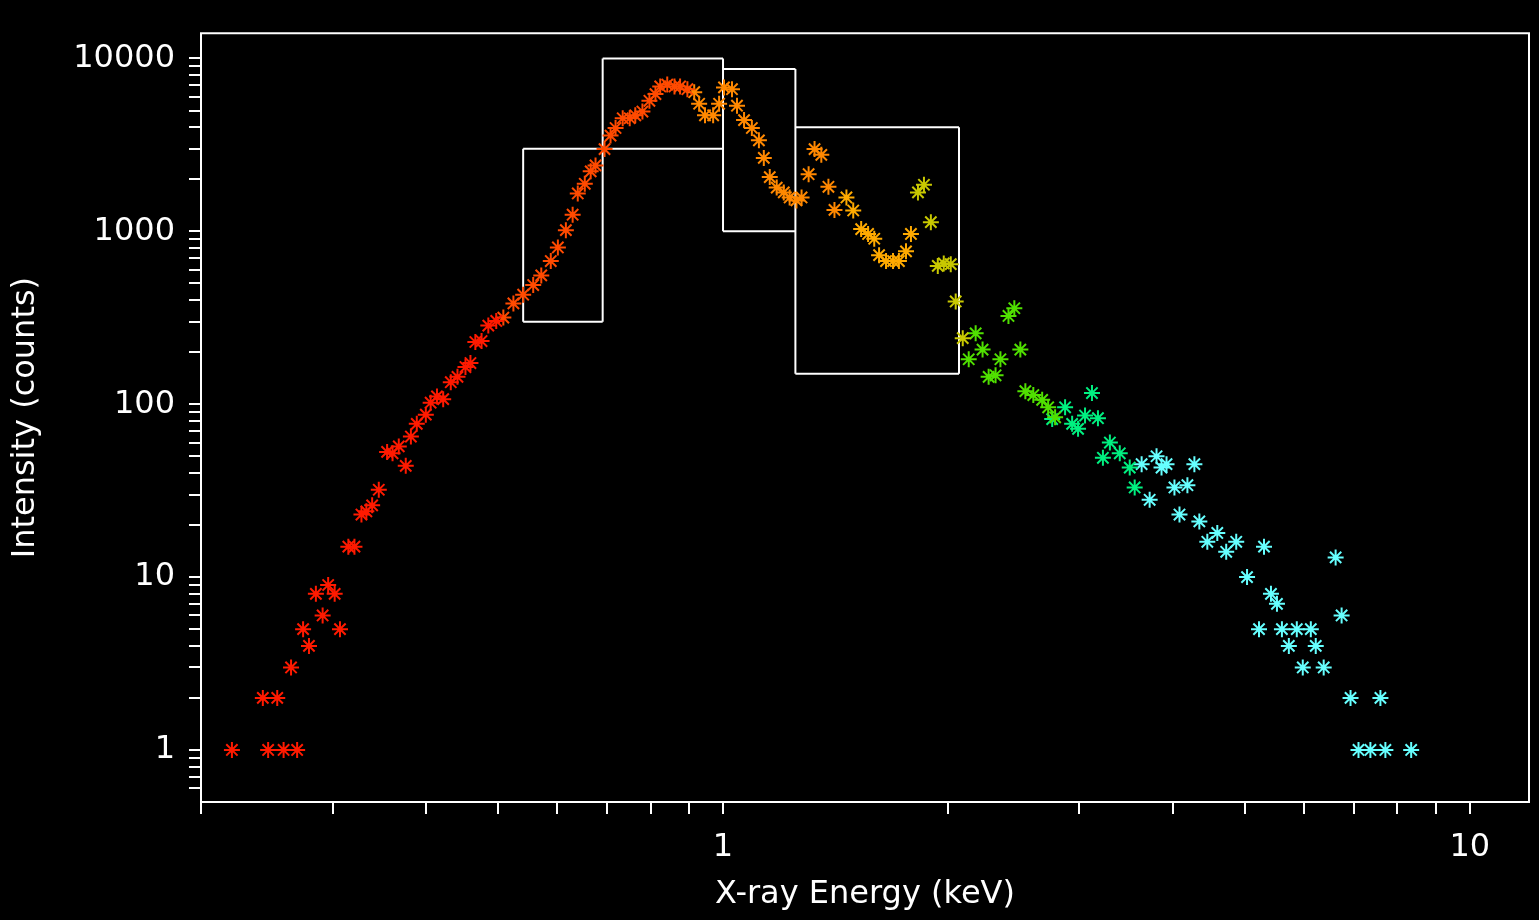 The height and width of the screenshot is (920, 1539). Describe the element at coordinates (865, 892) in the screenshot. I see `x-axis-title: X-ray Energy (keV)` at that location.